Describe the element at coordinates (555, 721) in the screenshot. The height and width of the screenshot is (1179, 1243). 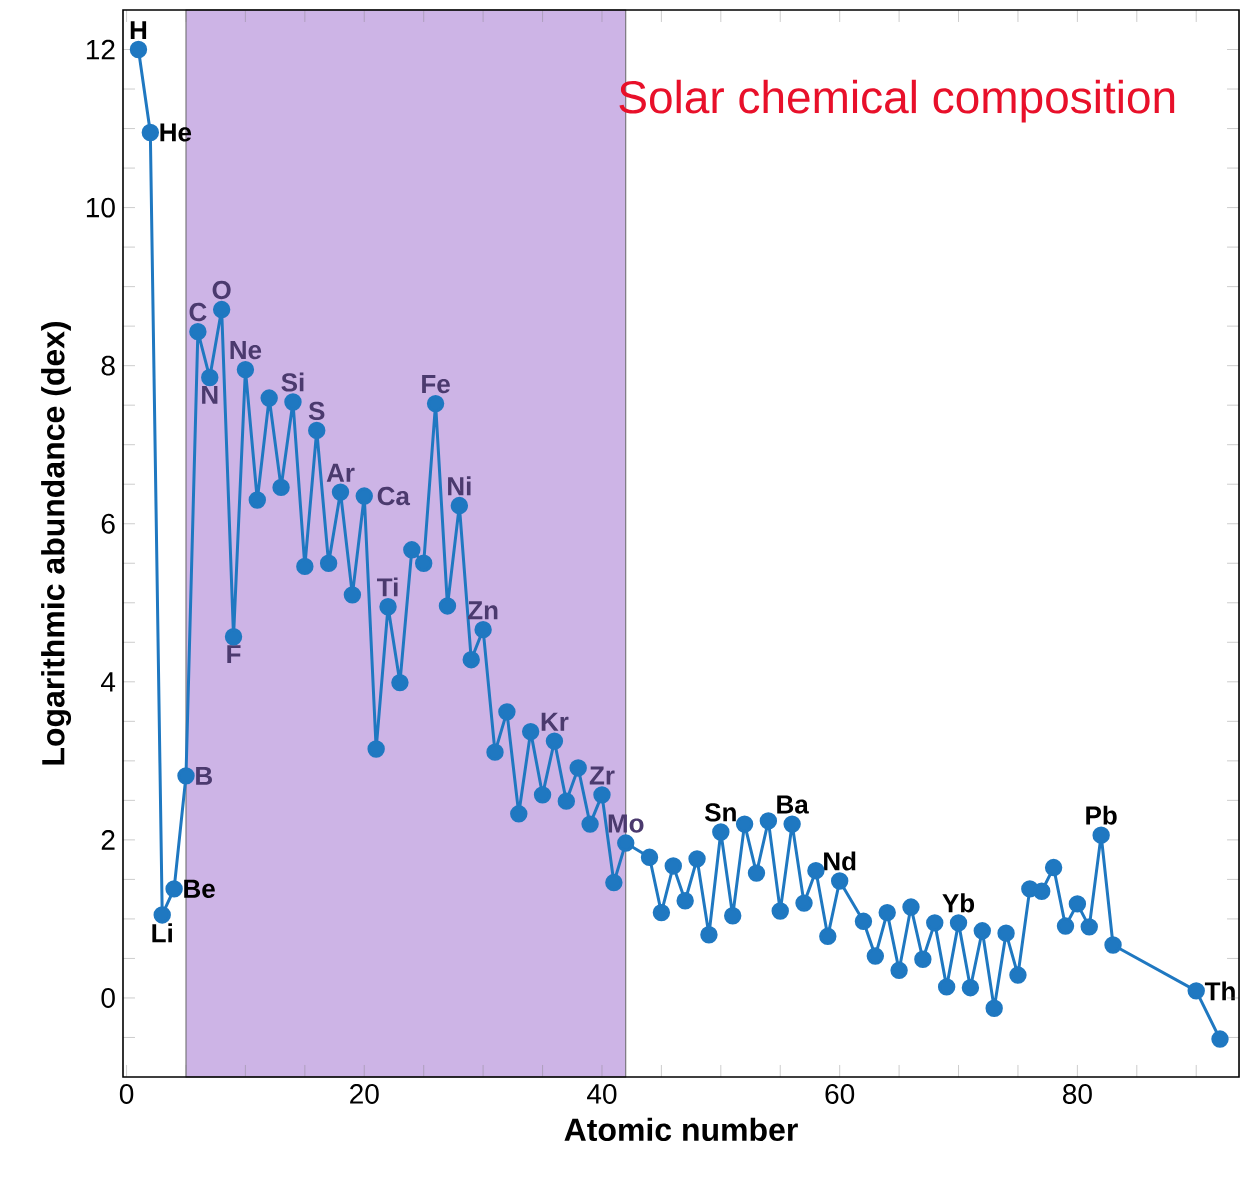
I see `annotation: Kr` at that location.